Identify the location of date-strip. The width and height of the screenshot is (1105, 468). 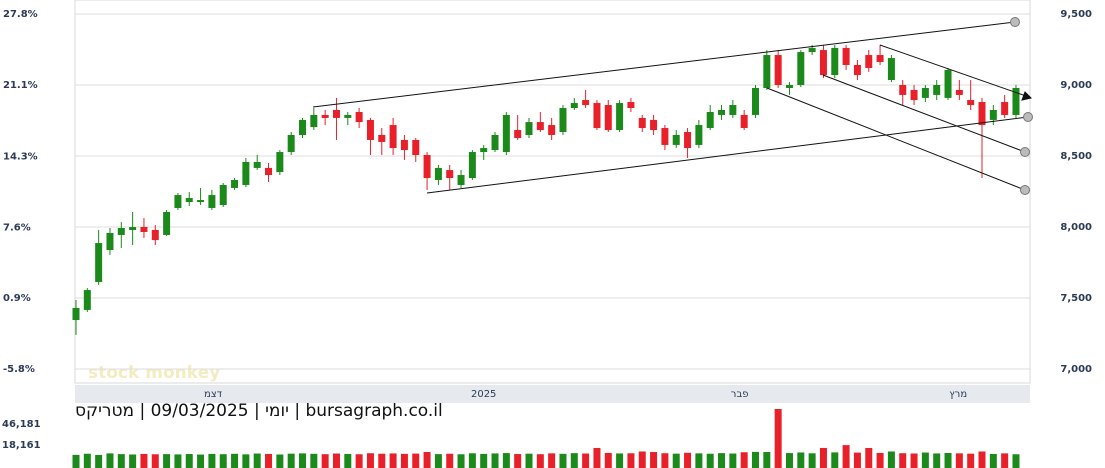
(552, 394).